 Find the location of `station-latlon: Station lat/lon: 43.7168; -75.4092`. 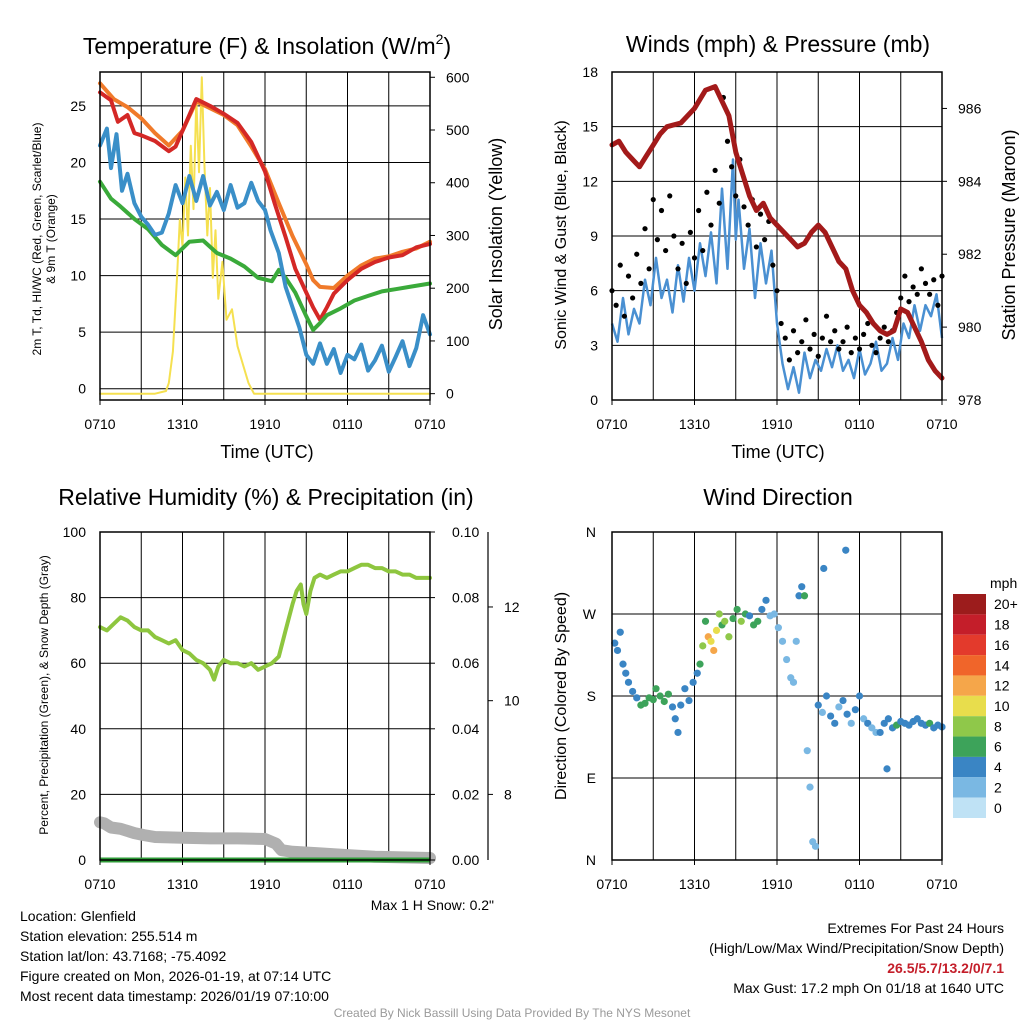

station-latlon: Station lat/lon: 43.7168; -75.4092 is located at coordinates (123, 956).